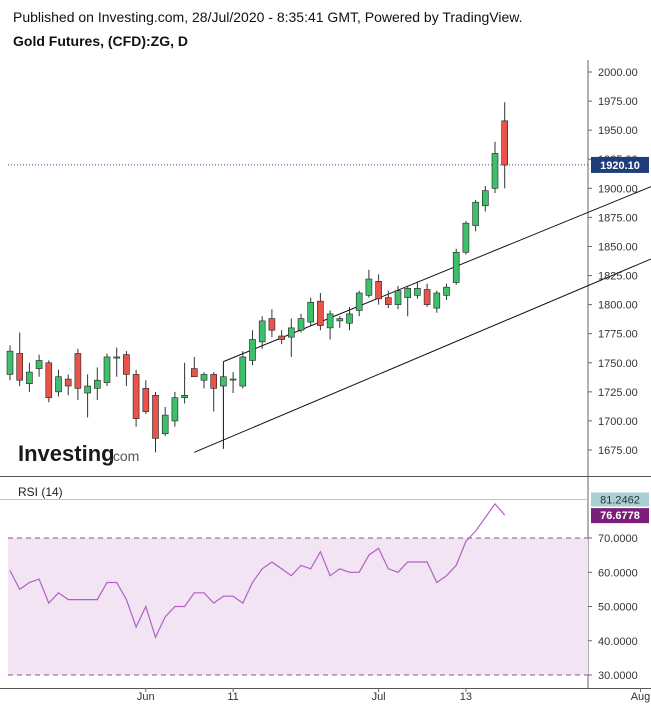  Describe the element at coordinates (618, 422) in the screenshot. I see `price-tick-label: 1700.00` at that location.